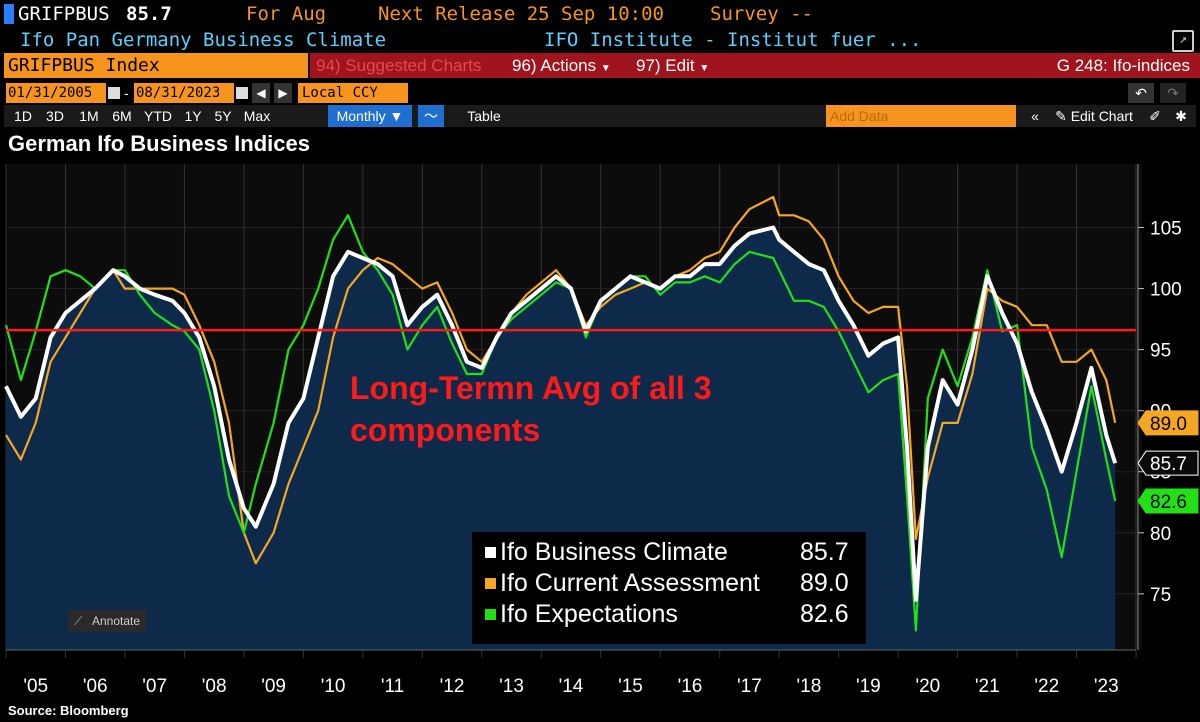 The image size is (1200, 722). I want to click on y-tick-label: 80, so click(1160, 534).